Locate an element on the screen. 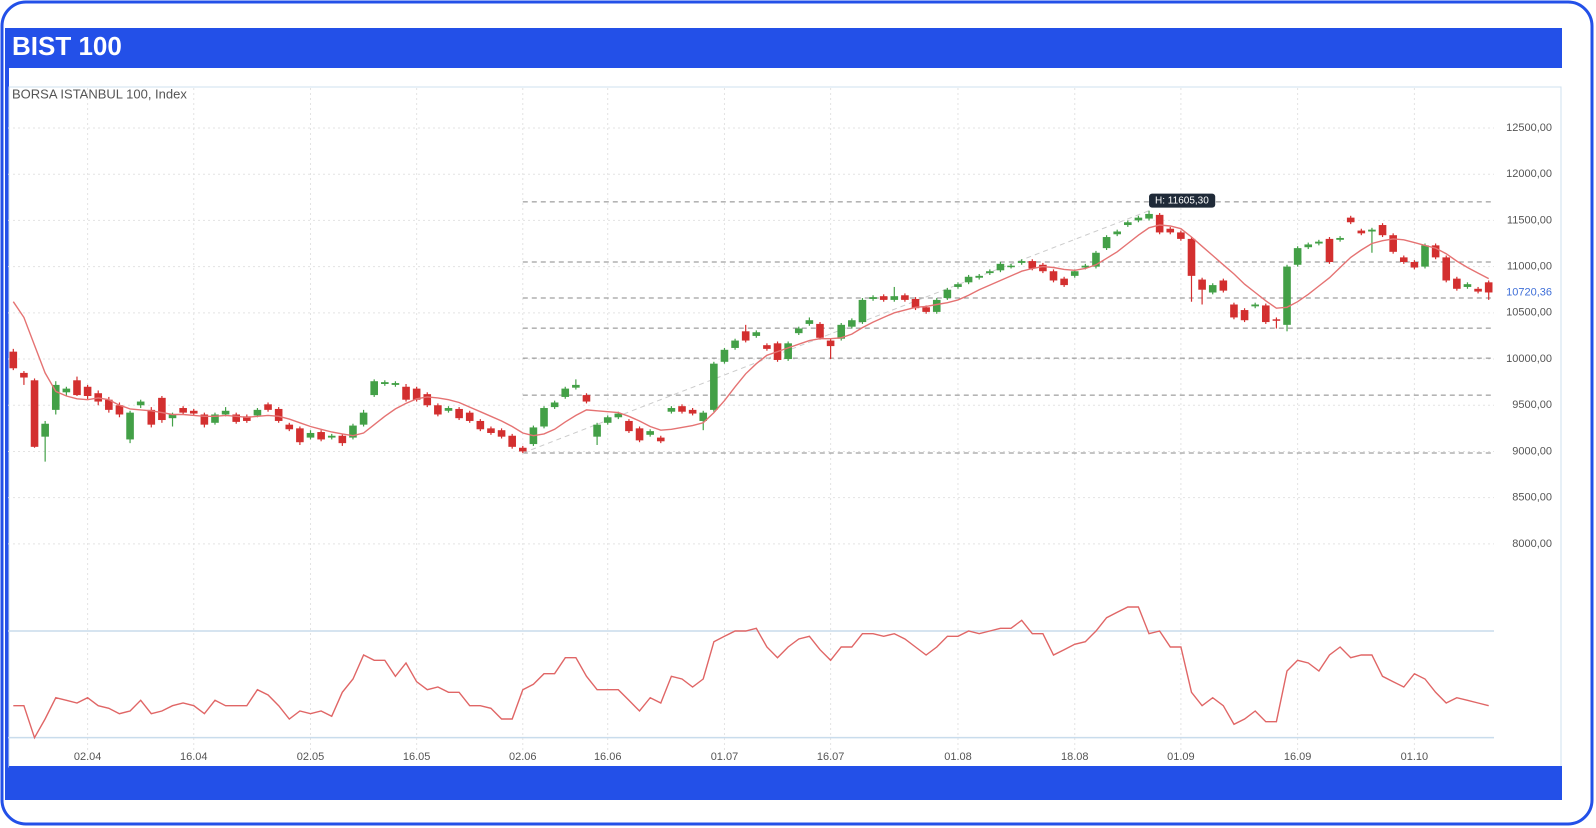 The width and height of the screenshot is (1596, 828). high-label-box is located at coordinates (1182, 200).